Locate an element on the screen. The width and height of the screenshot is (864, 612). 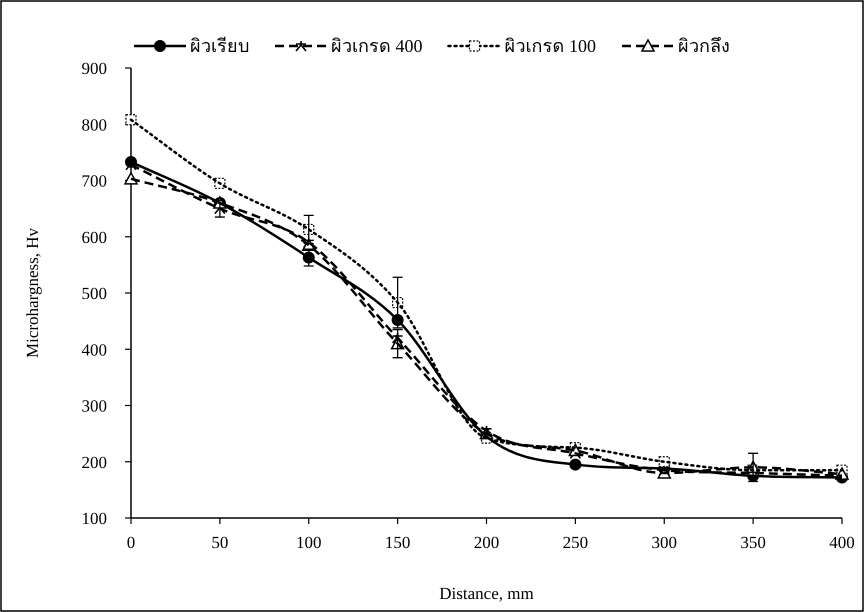
y-tick-label: 700 is located at coordinates (94, 181).